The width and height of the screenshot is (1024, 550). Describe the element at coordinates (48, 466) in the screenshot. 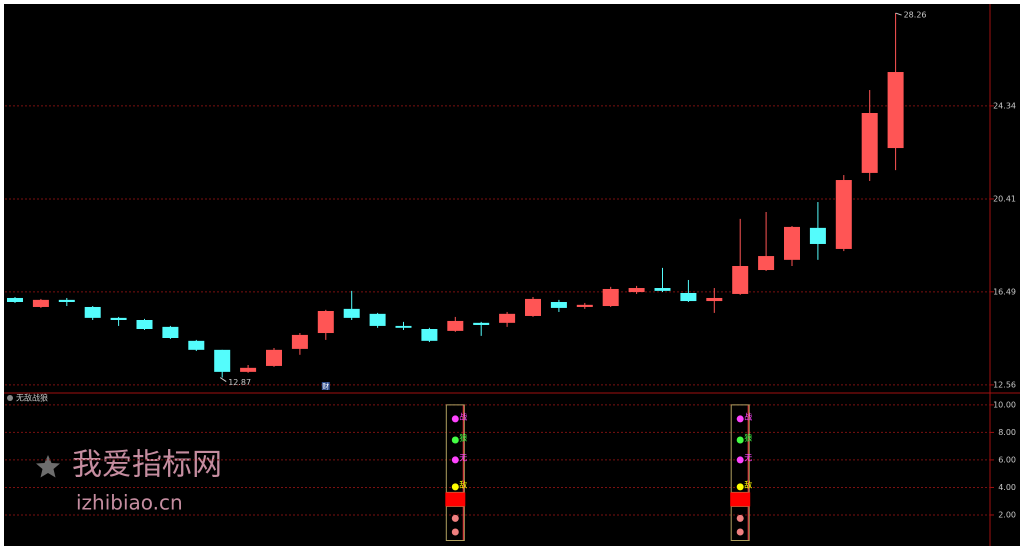

I see `watermark-star` at that location.